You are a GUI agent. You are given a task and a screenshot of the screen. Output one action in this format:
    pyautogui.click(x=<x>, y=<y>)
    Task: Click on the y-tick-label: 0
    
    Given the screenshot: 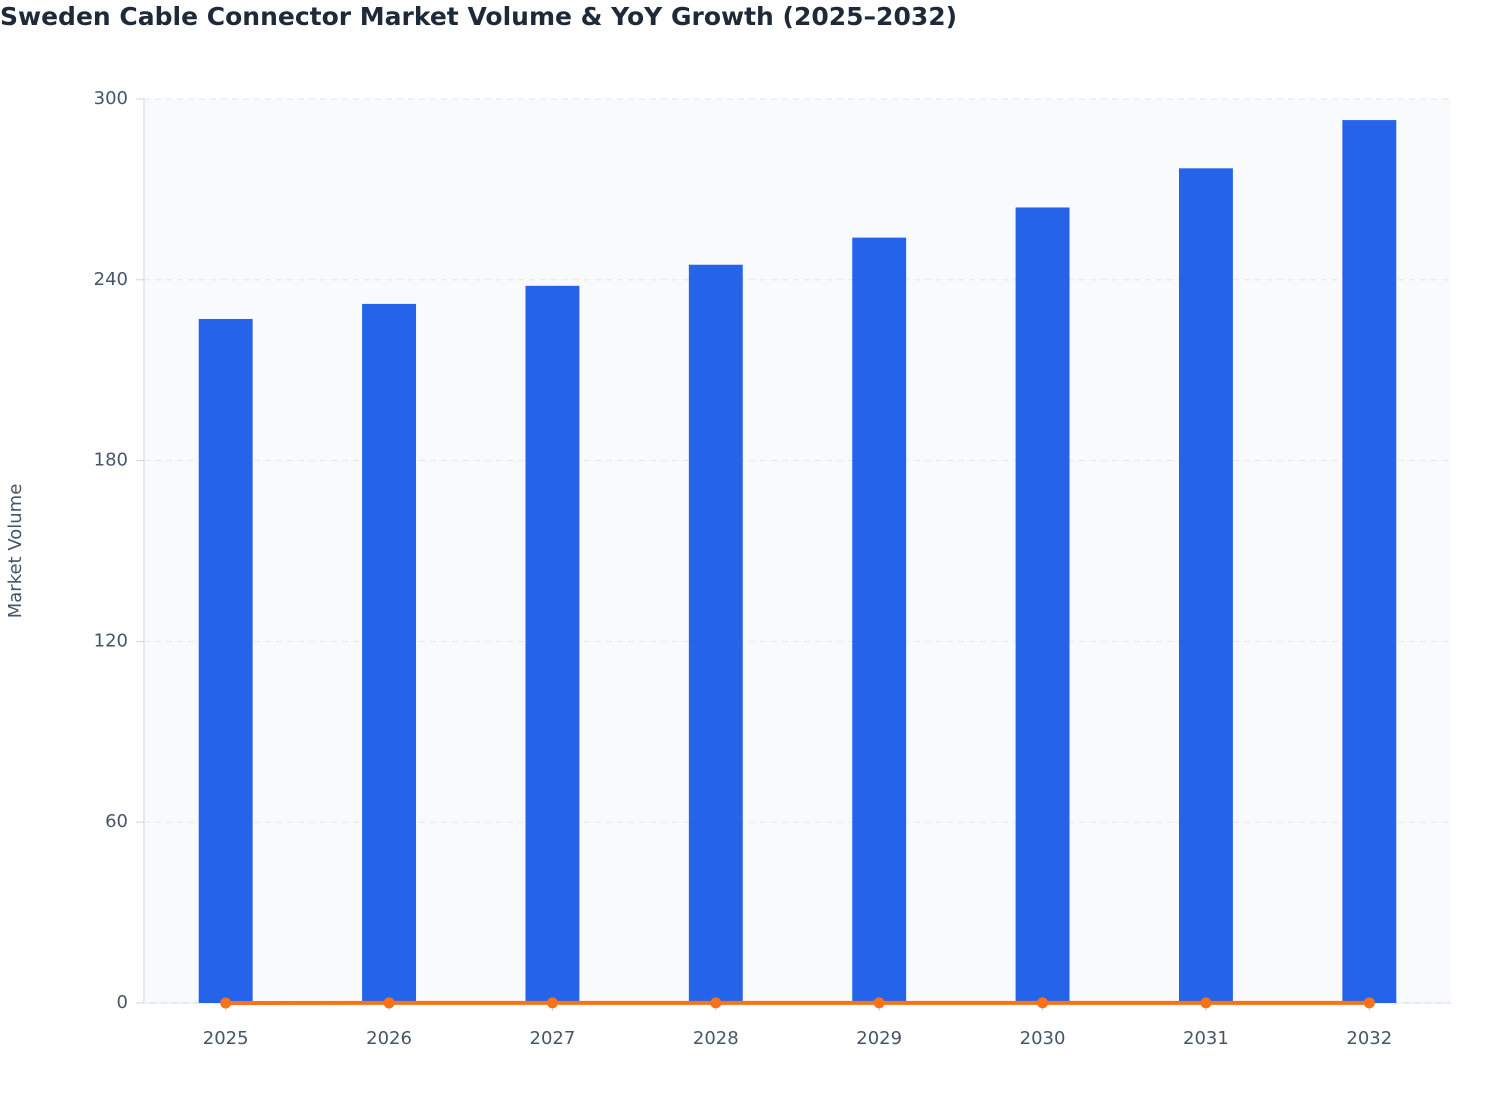 What is the action you would take?
    pyautogui.click(x=122, y=1002)
    